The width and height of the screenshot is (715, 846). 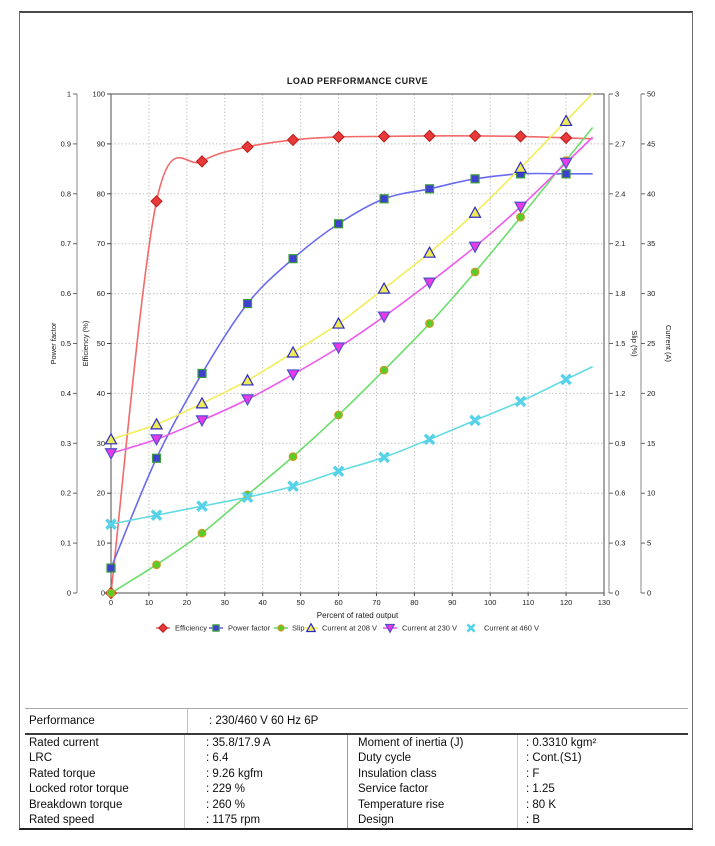 What do you see at coordinates (528, 602) in the screenshot?
I see `svg-text: 110` at bounding box center [528, 602].